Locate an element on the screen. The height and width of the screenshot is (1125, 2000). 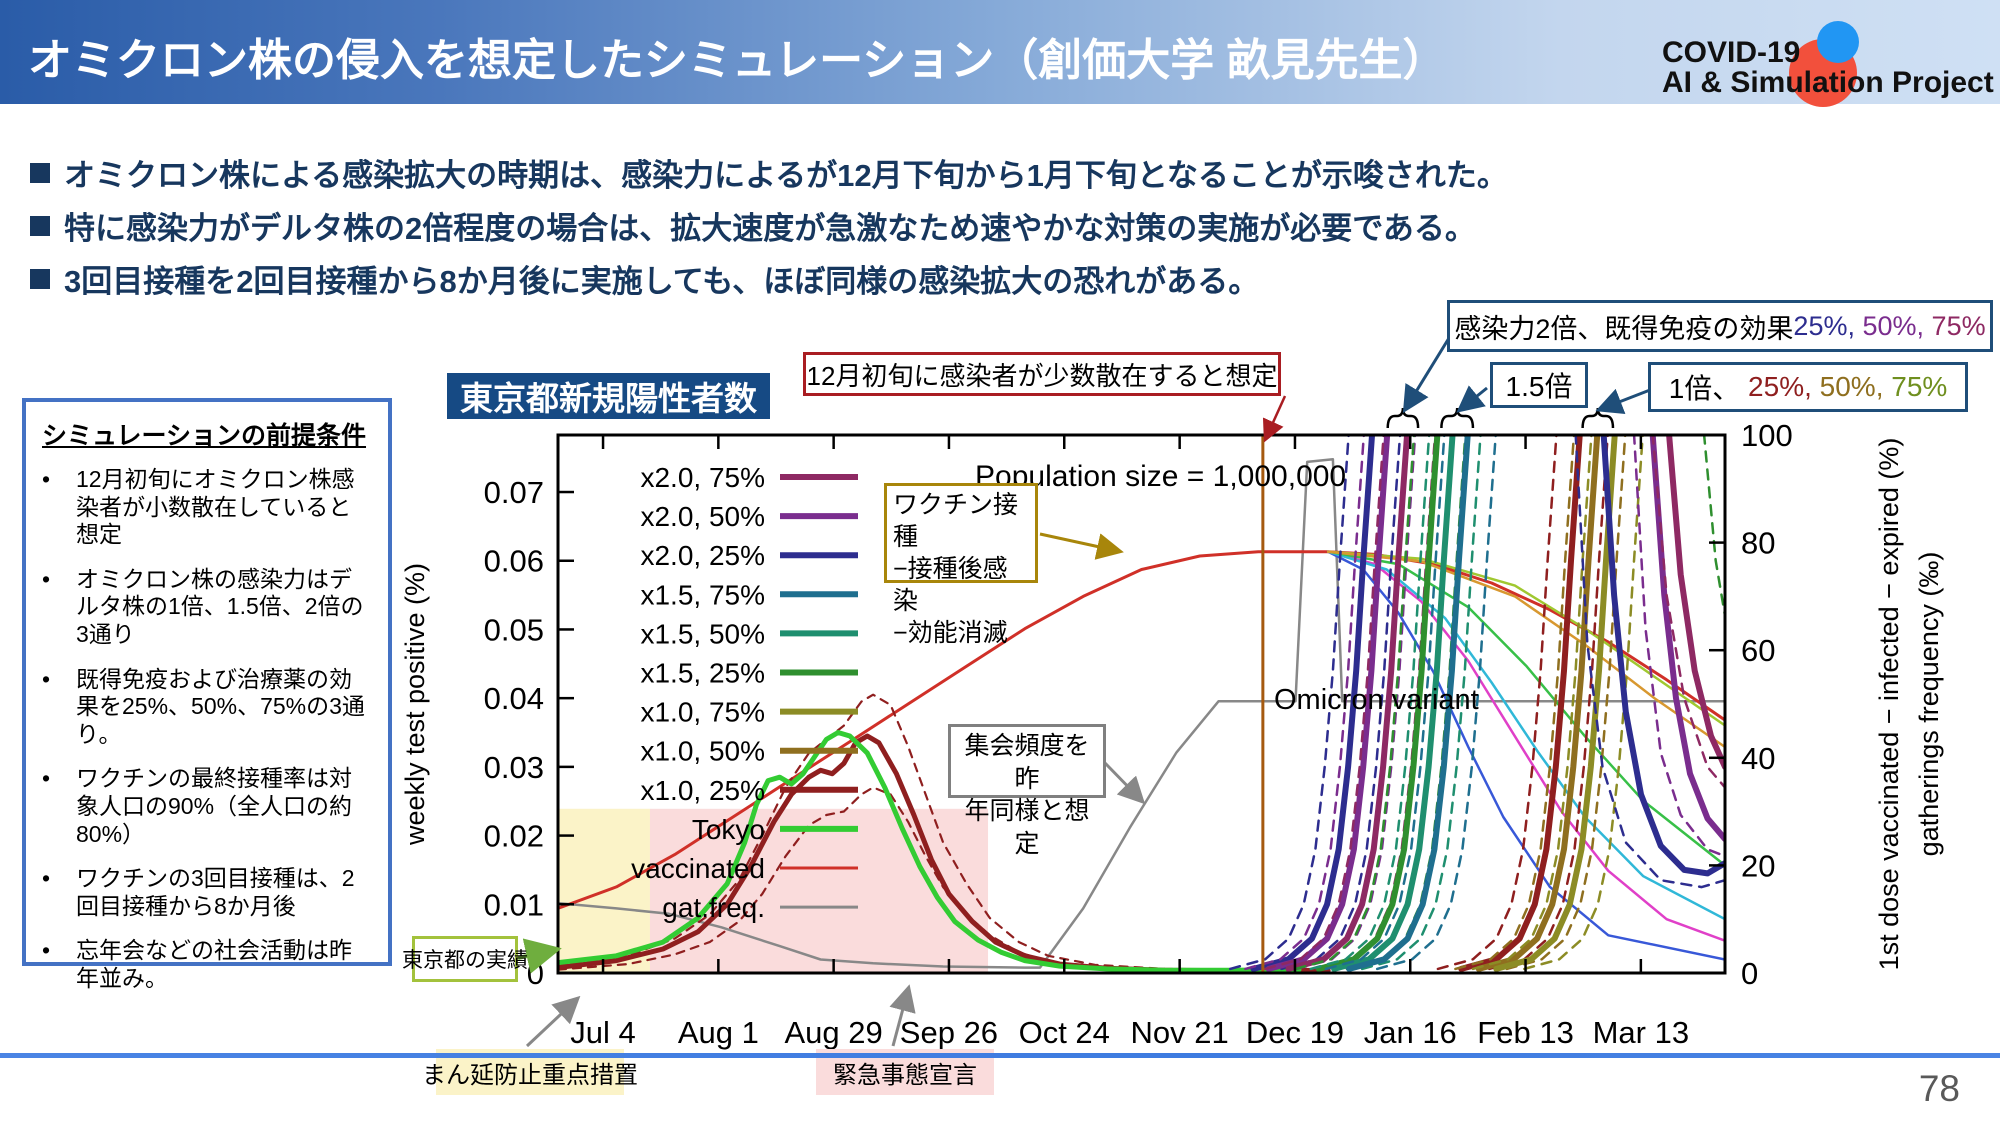
y-tick-label-left: 0.04 is located at coordinates (514, 698).